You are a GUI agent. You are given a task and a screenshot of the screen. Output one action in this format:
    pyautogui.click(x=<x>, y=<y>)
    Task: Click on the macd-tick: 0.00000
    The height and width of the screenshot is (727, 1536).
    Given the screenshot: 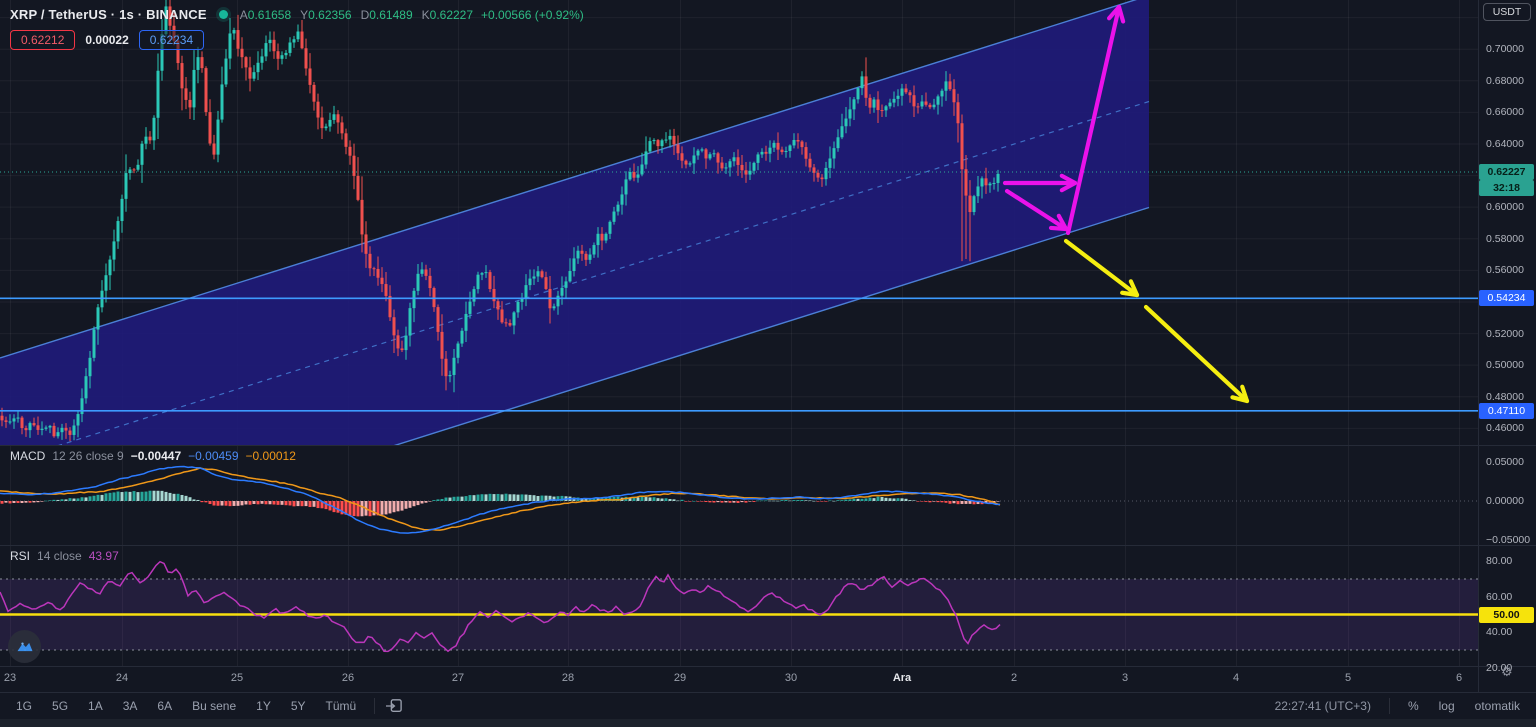 What is the action you would take?
    pyautogui.click(x=1505, y=501)
    